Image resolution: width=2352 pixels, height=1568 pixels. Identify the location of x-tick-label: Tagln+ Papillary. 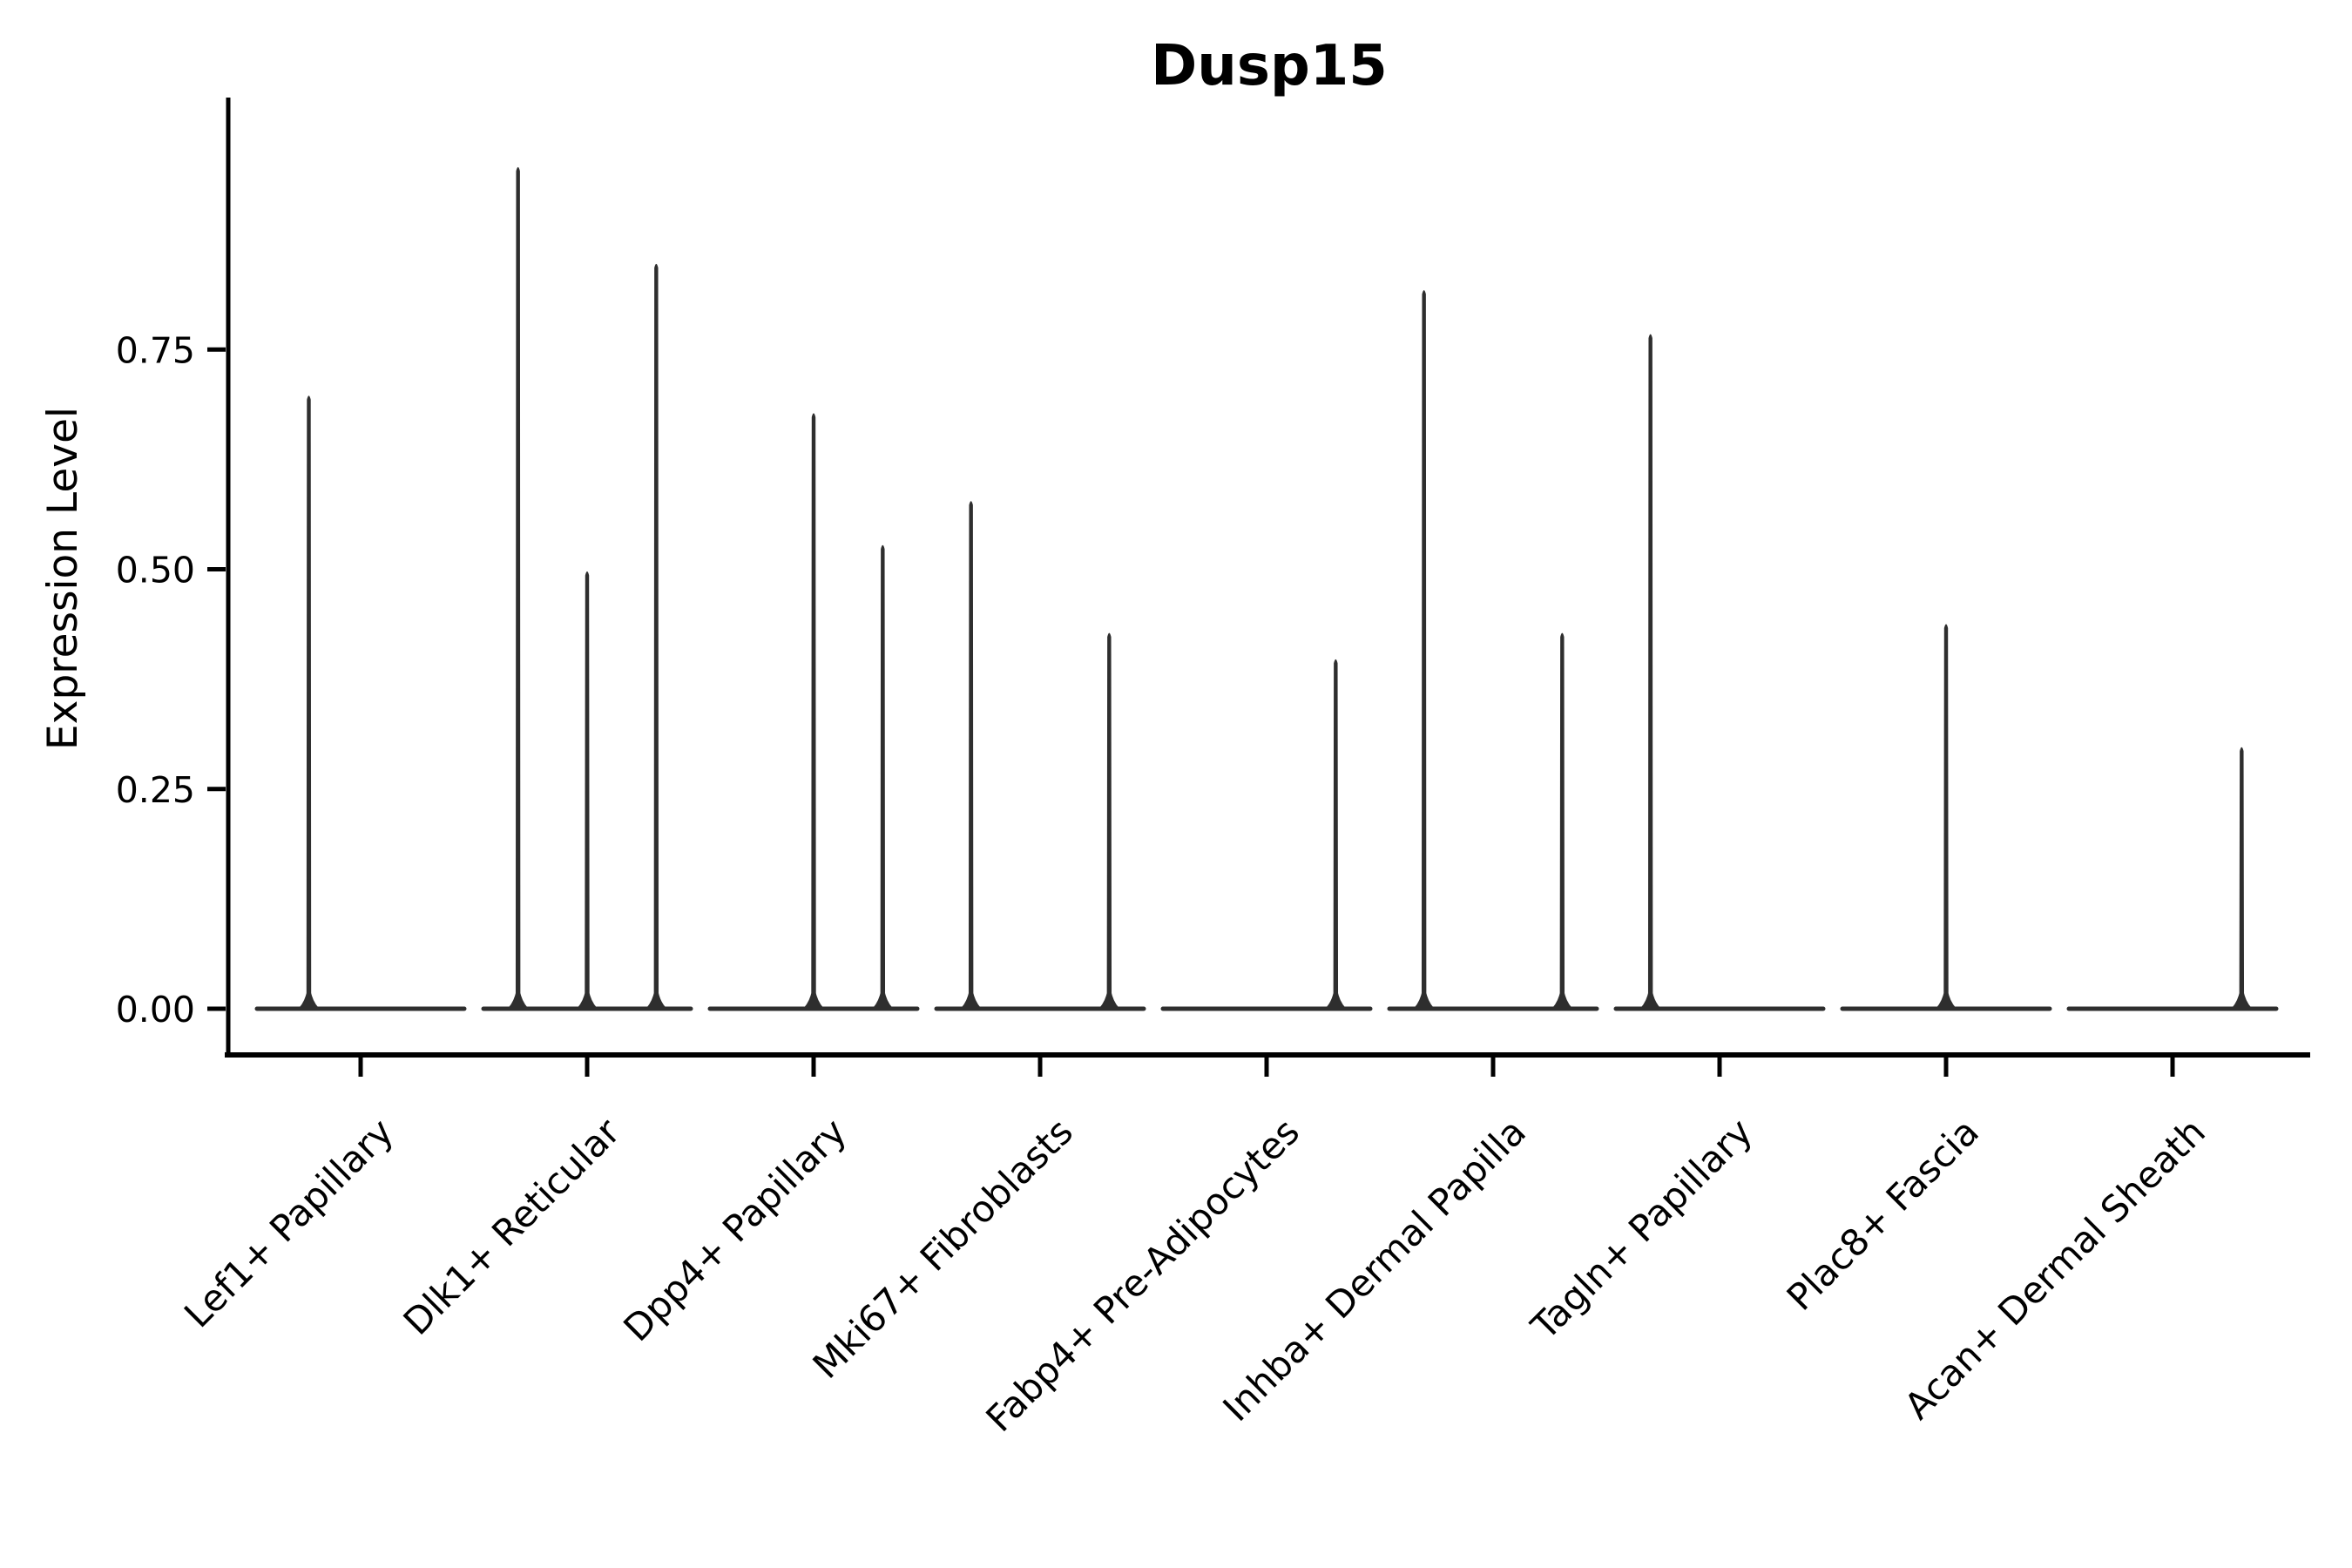
(1642, 1229).